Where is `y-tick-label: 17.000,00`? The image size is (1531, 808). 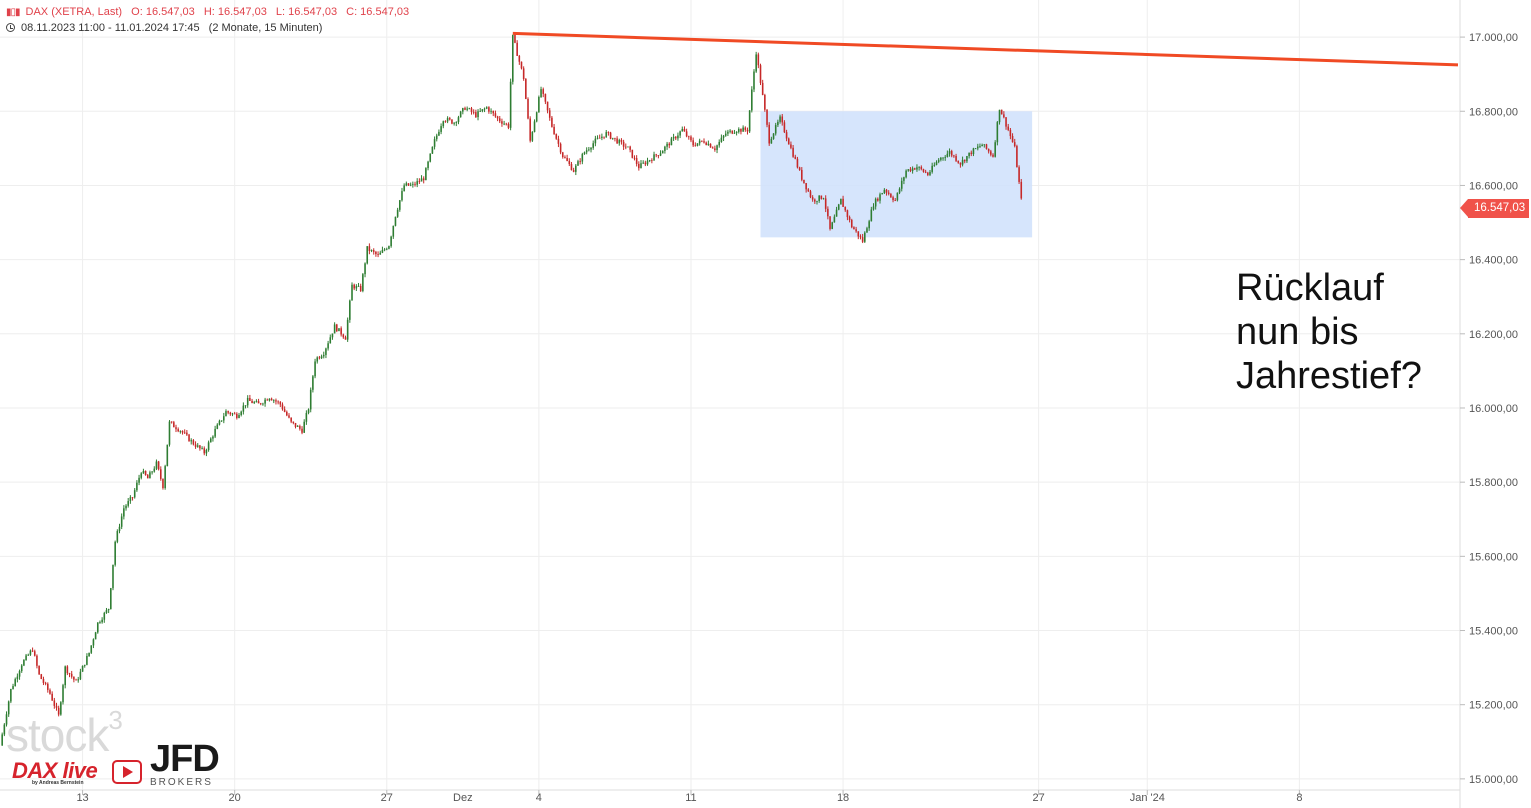 y-tick-label: 17.000,00 is located at coordinates (1493, 38).